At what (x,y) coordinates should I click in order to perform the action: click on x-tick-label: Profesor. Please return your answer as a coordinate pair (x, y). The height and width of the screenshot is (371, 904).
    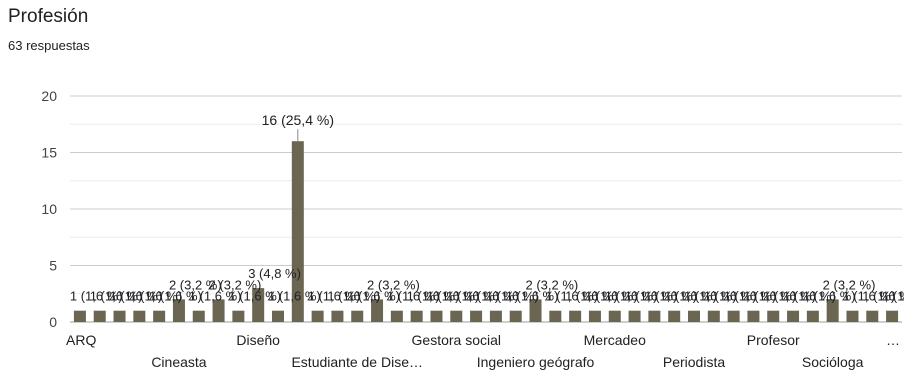
    Looking at the image, I should click on (773, 340).